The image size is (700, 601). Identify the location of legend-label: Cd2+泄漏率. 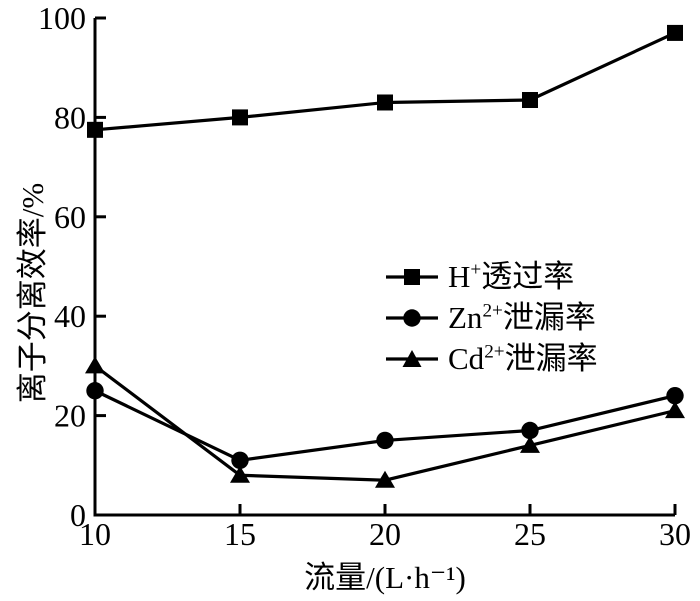
(523, 358).